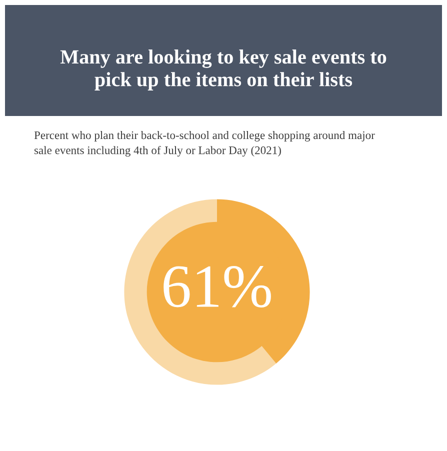  I want to click on donut-slice, so click(200, 292).